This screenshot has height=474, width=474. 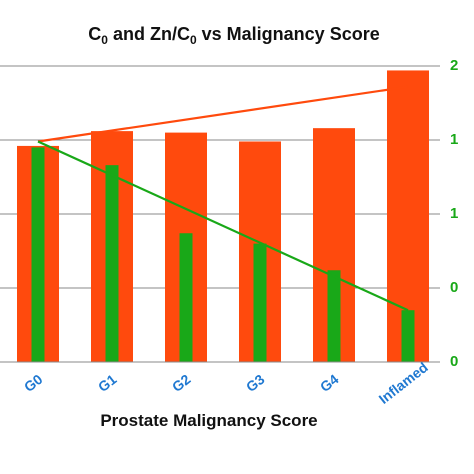 I want to click on title-text: C, so click(x=94, y=34).